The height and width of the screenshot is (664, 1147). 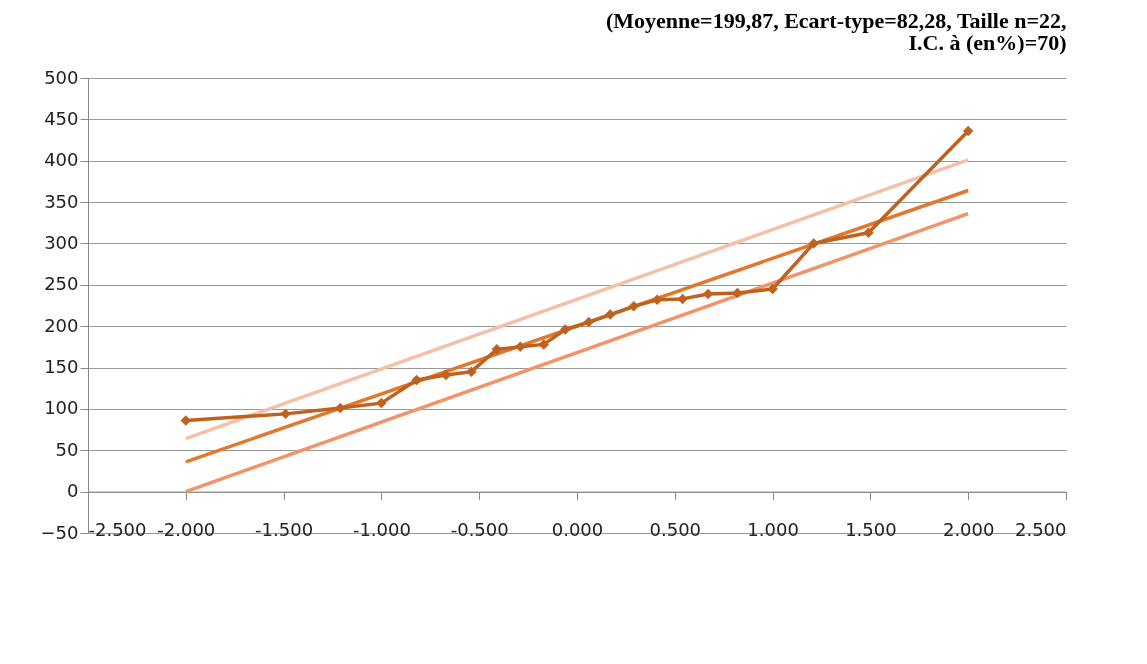 What do you see at coordinates (186, 530) in the screenshot?
I see `x-tick-label: -2.000` at bounding box center [186, 530].